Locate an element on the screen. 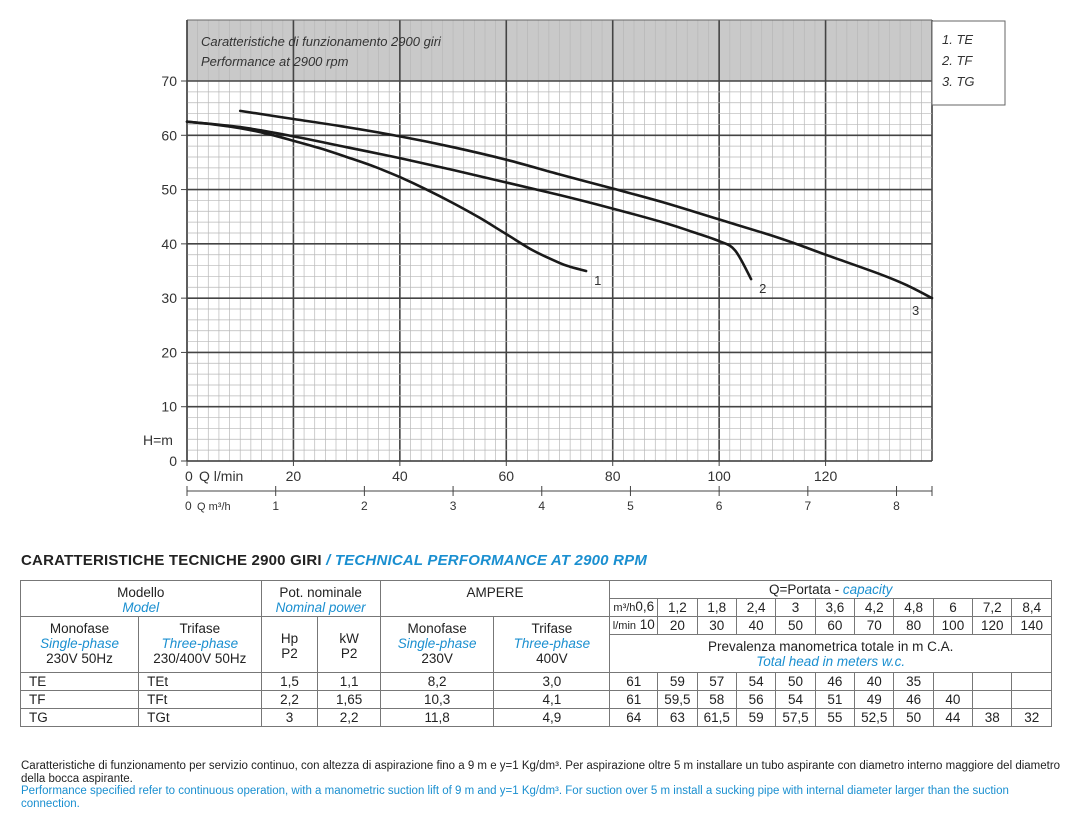  head-cell: 61,5 is located at coordinates (716, 717).